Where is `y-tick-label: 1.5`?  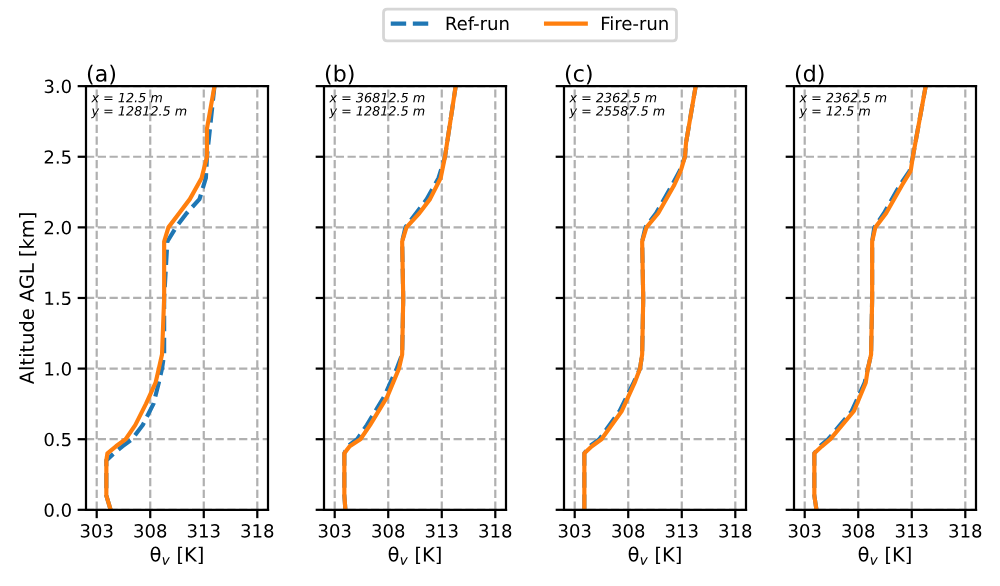 y-tick-label: 1.5 is located at coordinates (58, 298).